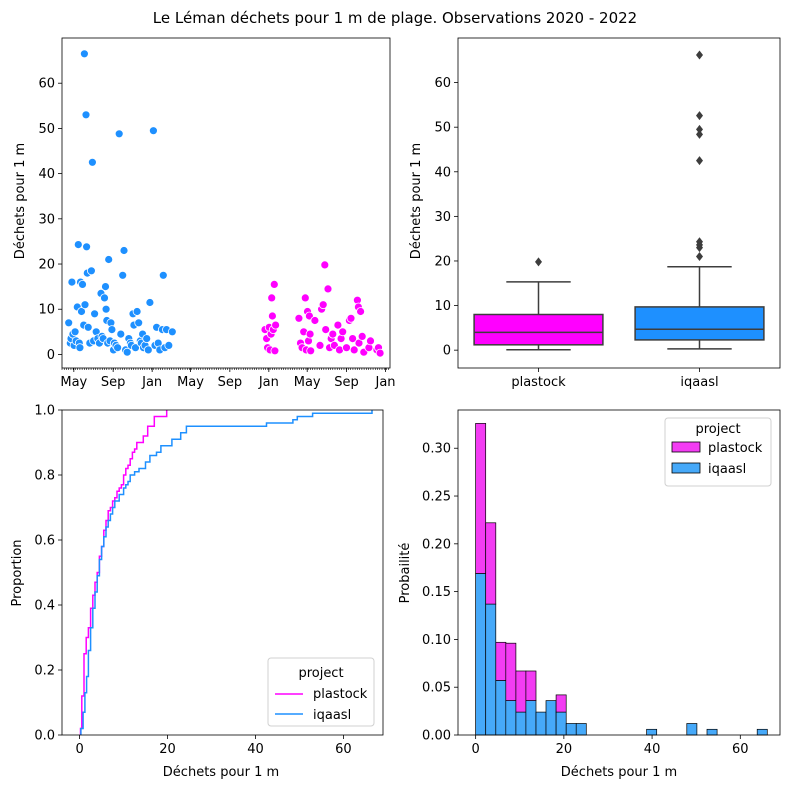  Describe the element at coordinates (436, 736) in the screenshot. I see `histogram-ytick-label: 0.00` at that location.